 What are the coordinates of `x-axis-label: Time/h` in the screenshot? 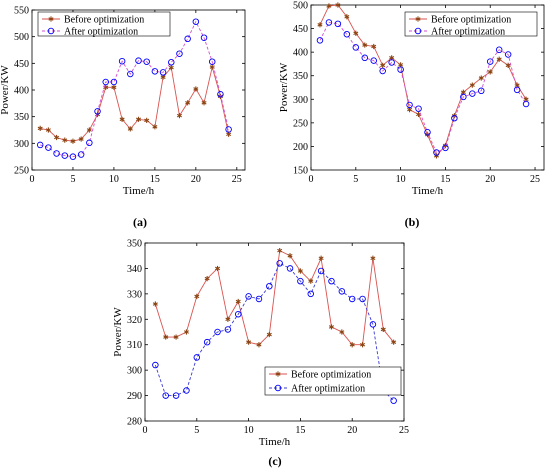 It's located at (428, 191).